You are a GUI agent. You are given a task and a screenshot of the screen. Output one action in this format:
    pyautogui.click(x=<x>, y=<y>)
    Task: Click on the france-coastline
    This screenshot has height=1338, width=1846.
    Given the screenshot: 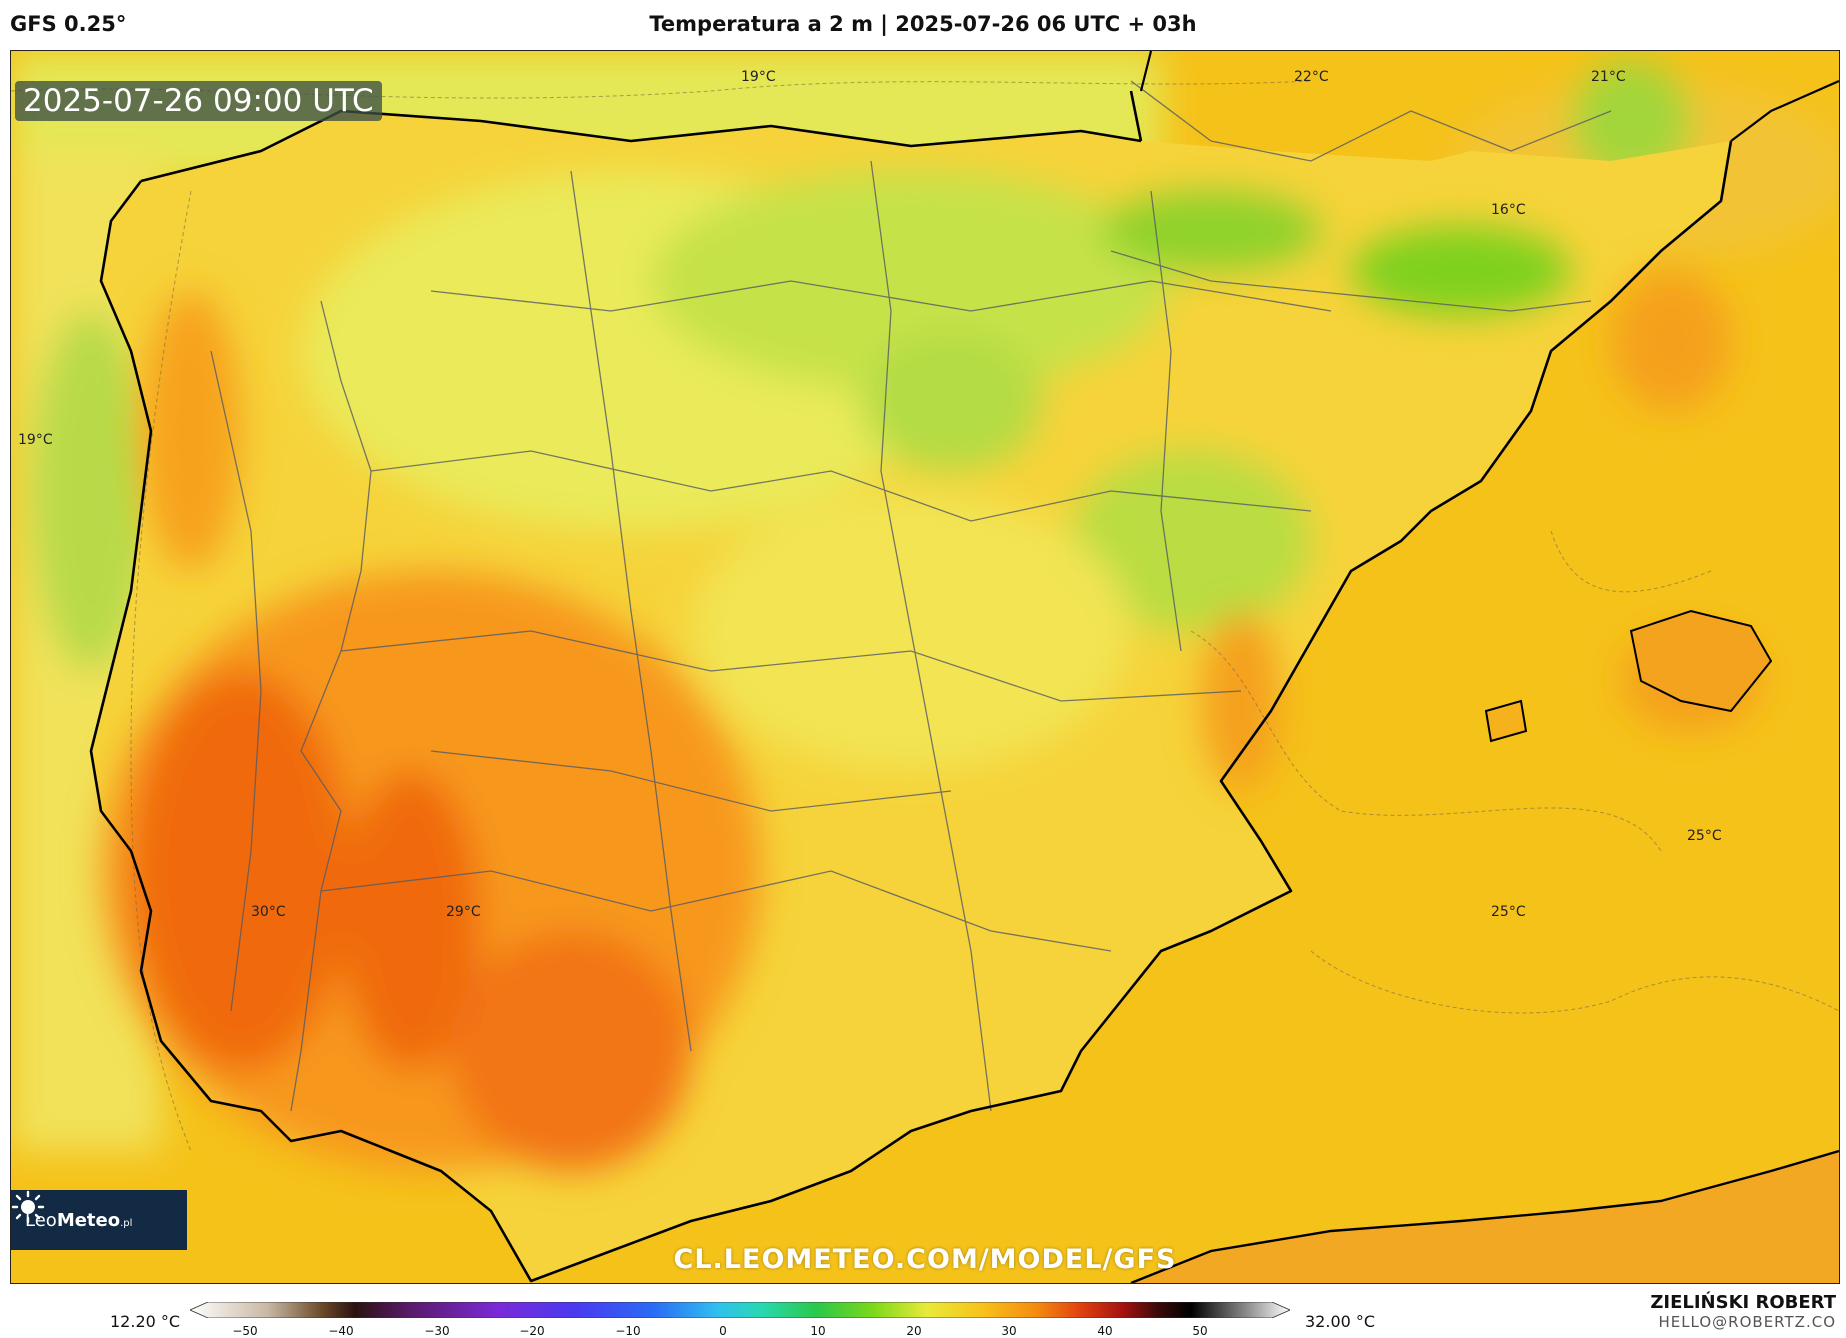 What is the action you would take?
    pyautogui.click(x=1489, y=96)
    